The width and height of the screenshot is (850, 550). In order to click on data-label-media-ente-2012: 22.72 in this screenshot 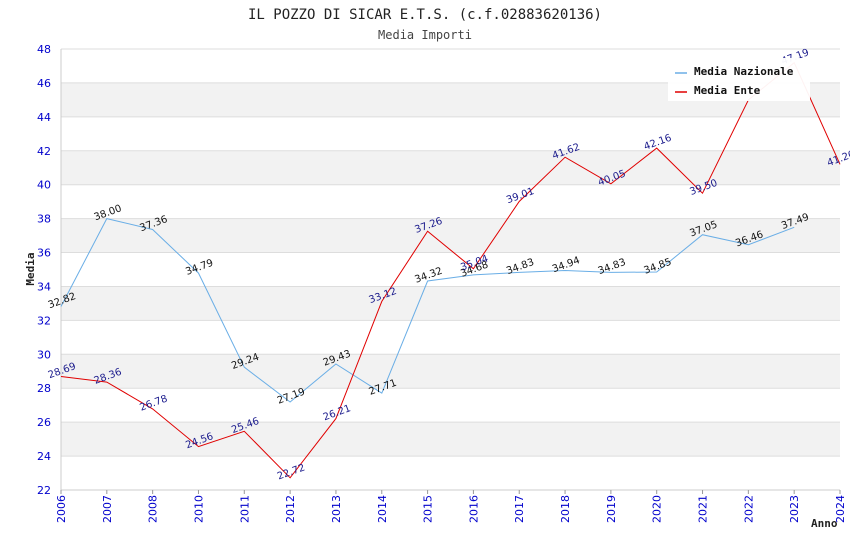, I will do `click(291, 472)`.